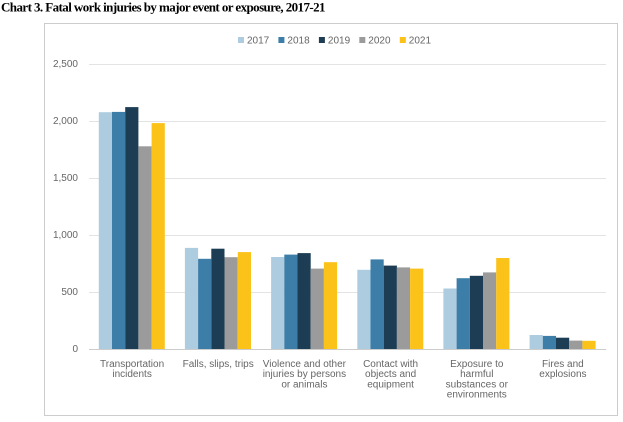 This screenshot has height=422, width=623. Describe the element at coordinates (477, 384) in the screenshot. I see `svg-text: substances or` at that location.